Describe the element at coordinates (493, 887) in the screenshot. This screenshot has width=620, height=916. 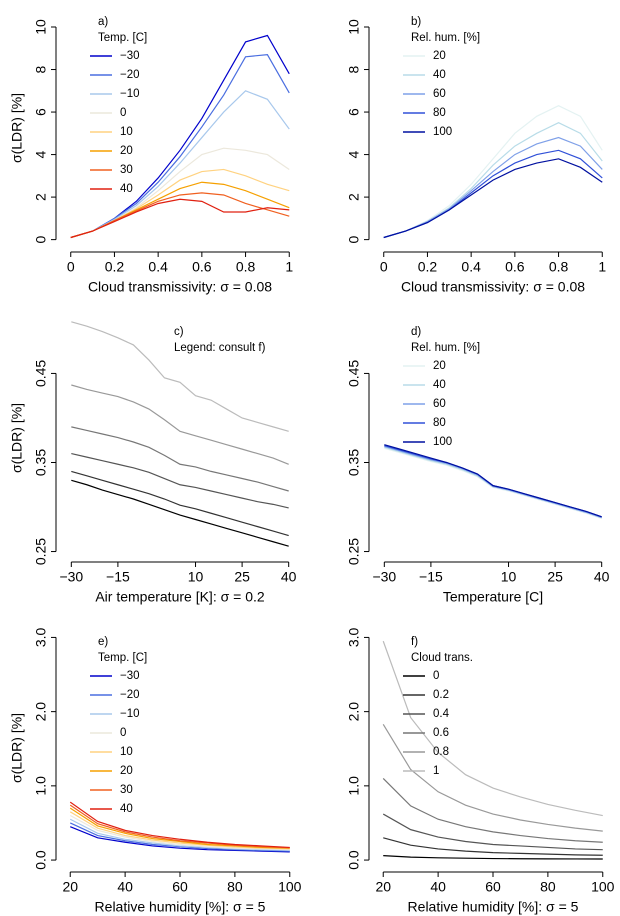
I see `x-tick-label: 60` at that location.